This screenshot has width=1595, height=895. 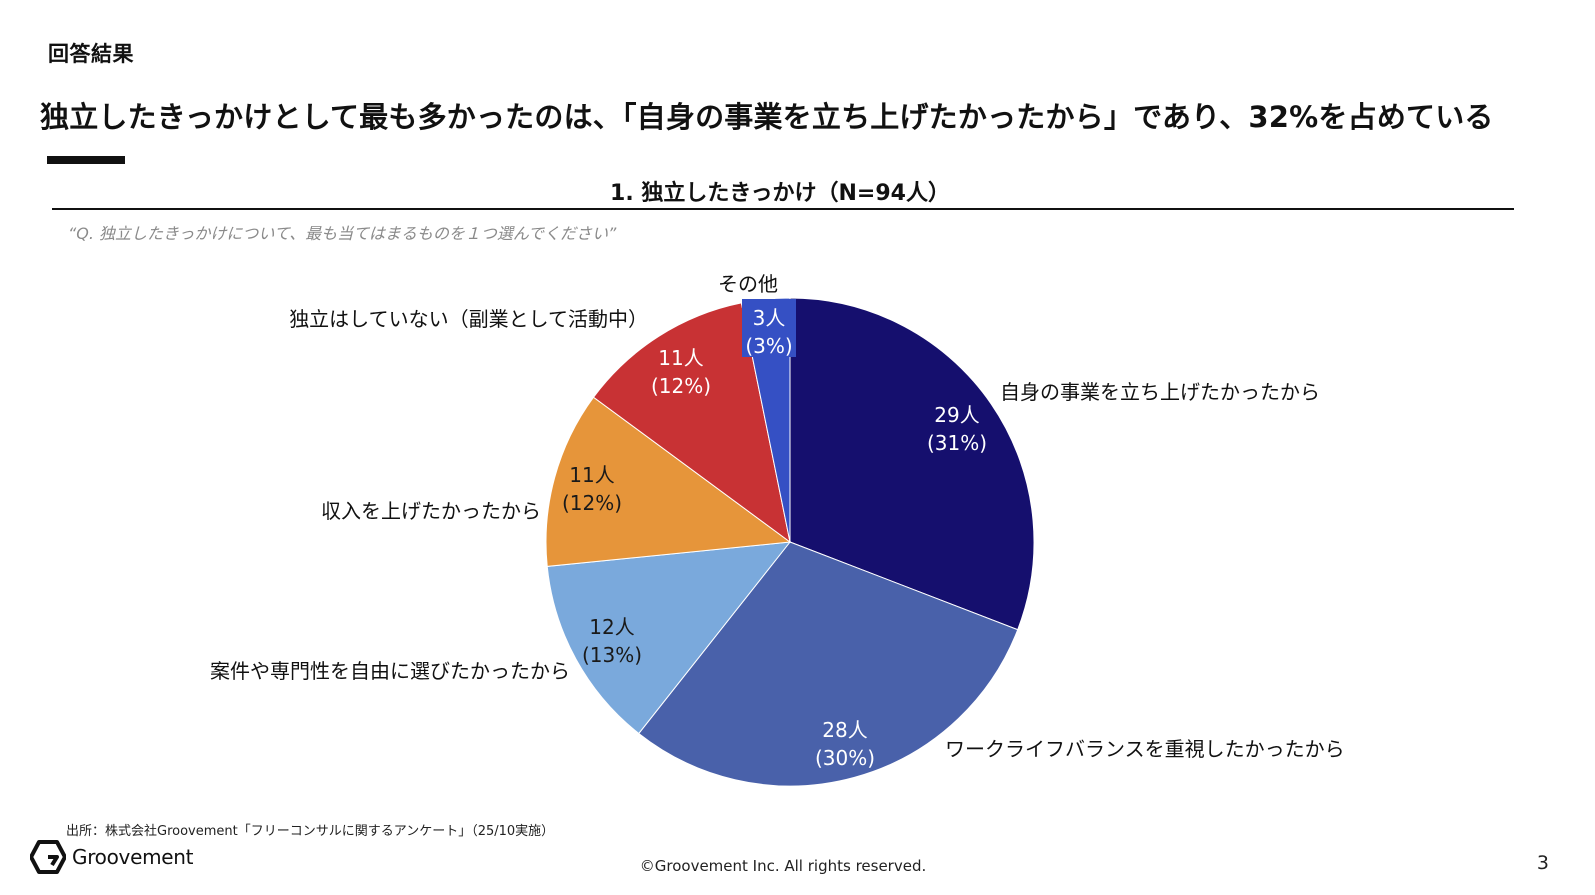 I want to click on section-label: 回答結果, so click(x=91, y=54).